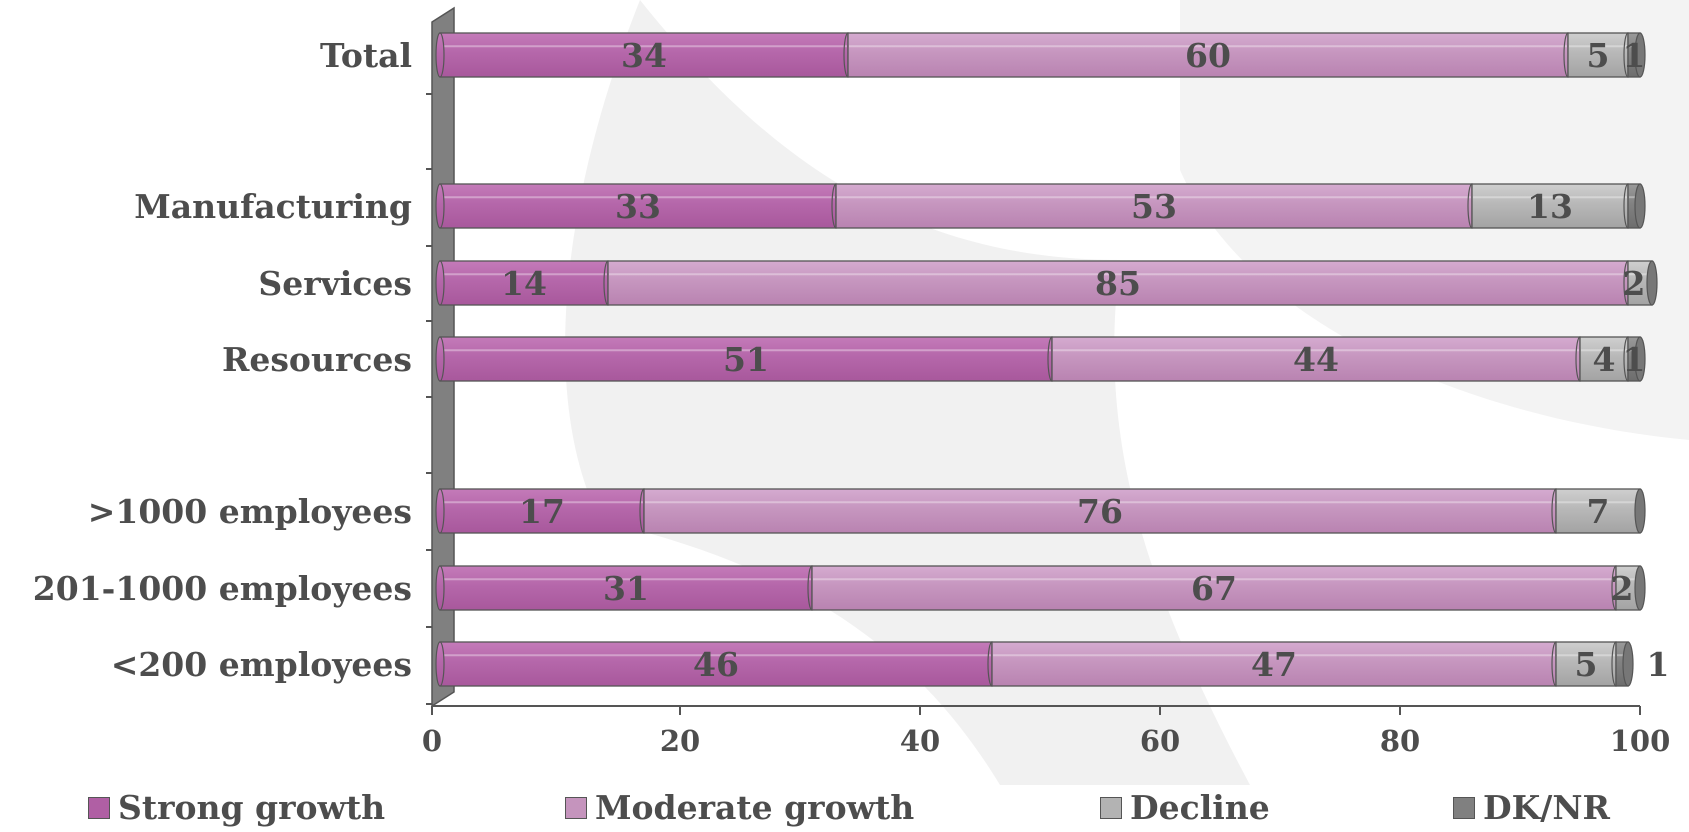 The image size is (1689, 832). Describe the element at coordinates (222, 588) in the screenshot. I see `category-label: 201-1000 employees` at that location.